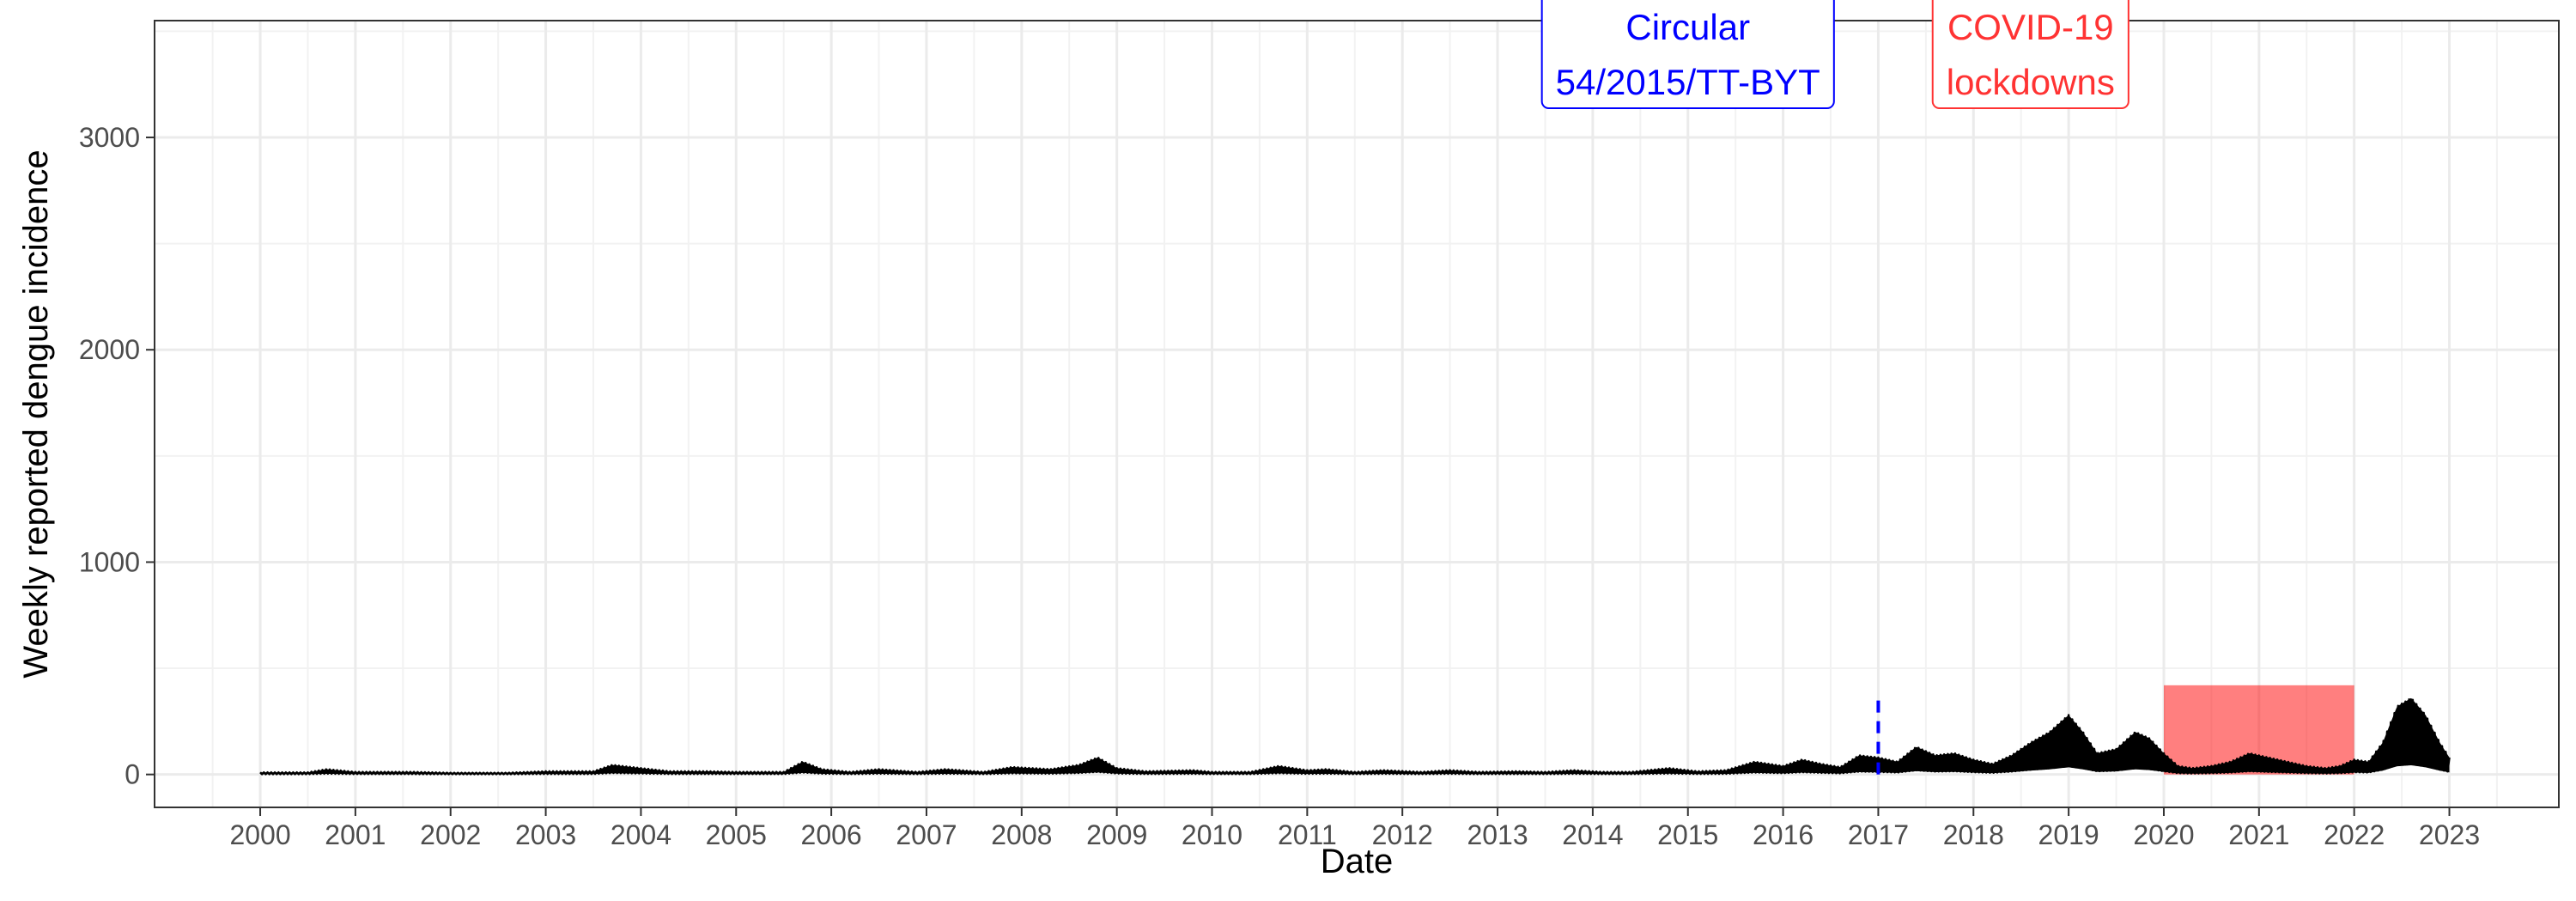  Describe the element at coordinates (109, 349) in the screenshot. I see `y-tick-label: 2000` at that location.